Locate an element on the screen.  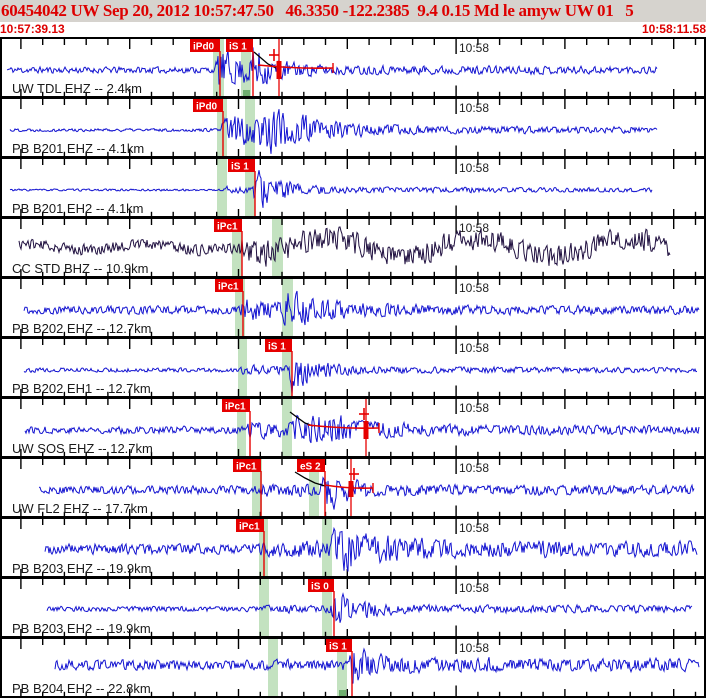
trace-panel: 10:58 iPd0 PB B201 EHZ -- 4.1km is located at coordinates (353, 126).